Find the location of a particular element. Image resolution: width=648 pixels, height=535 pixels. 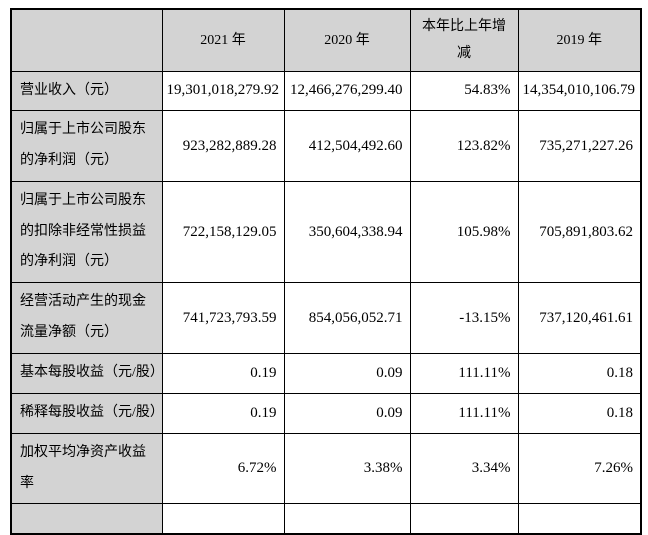

row-label-cell: 归属于上市公司股东的净利润（元） is located at coordinates (86, 146).